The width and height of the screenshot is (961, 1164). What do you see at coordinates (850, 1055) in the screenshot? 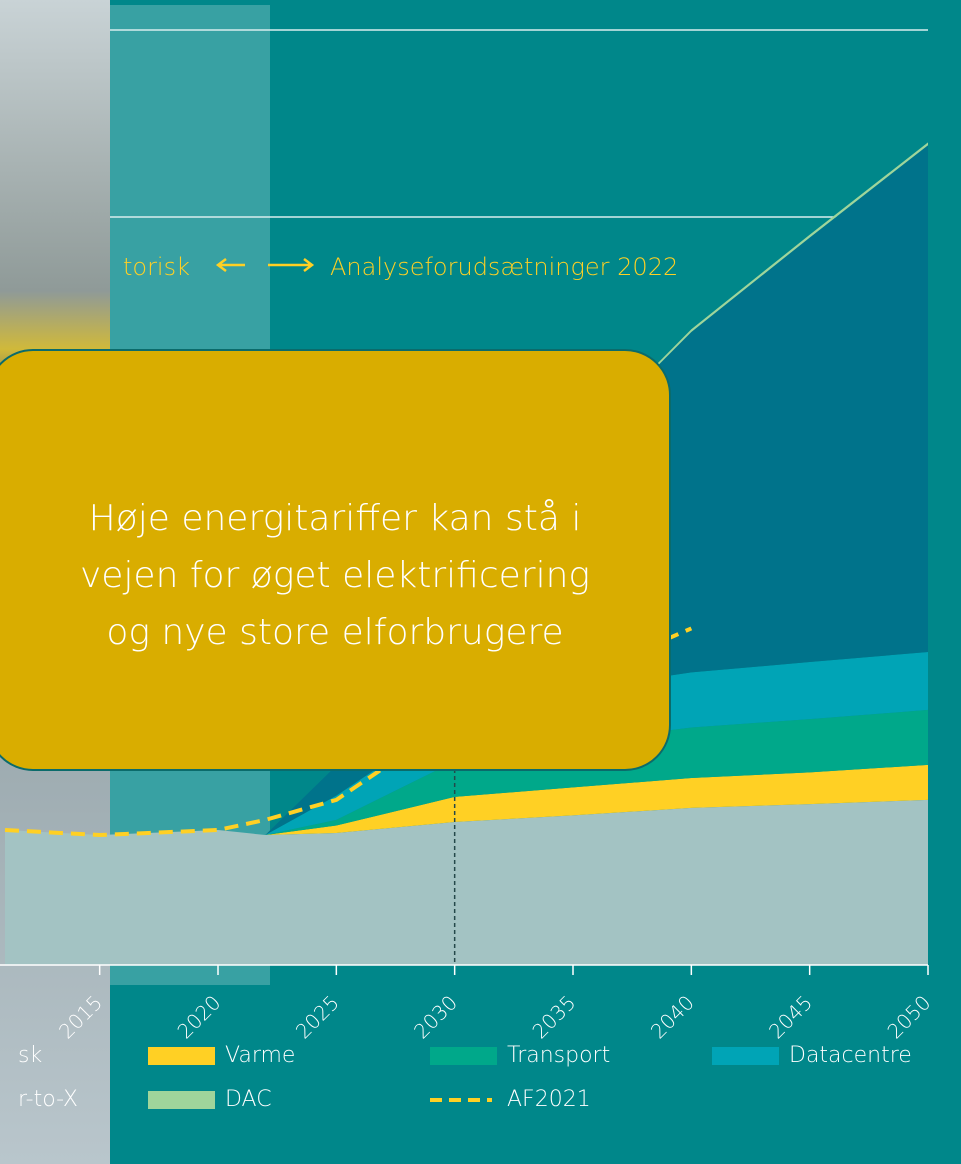
I see `legend-label: Datacentre` at bounding box center [850, 1055].